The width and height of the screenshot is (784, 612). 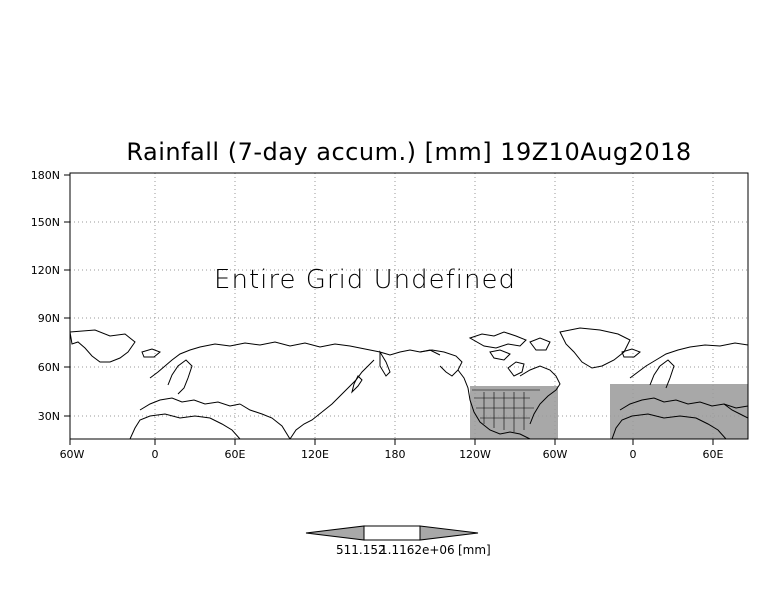 I want to click on colorbar-unit-label: [mm], so click(x=474, y=550).